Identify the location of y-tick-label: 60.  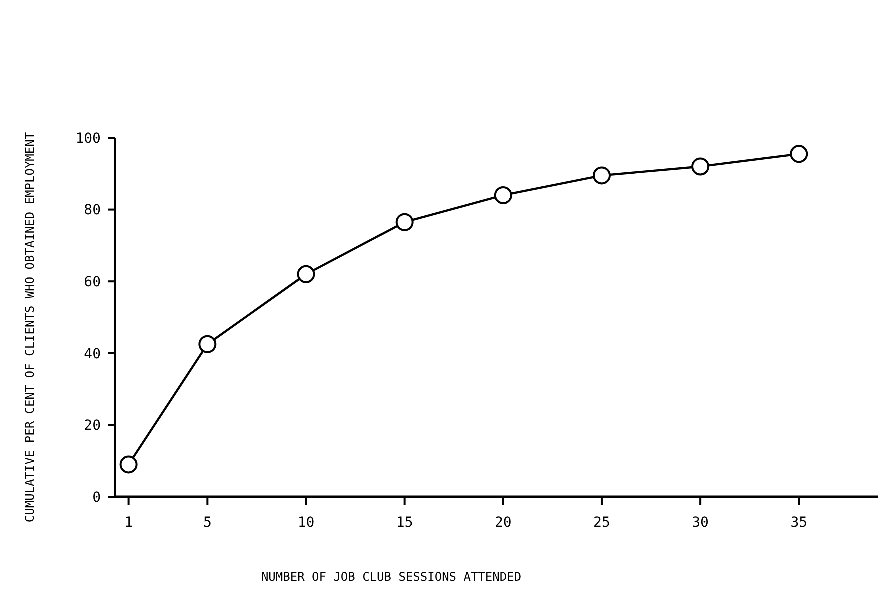
(92, 282).